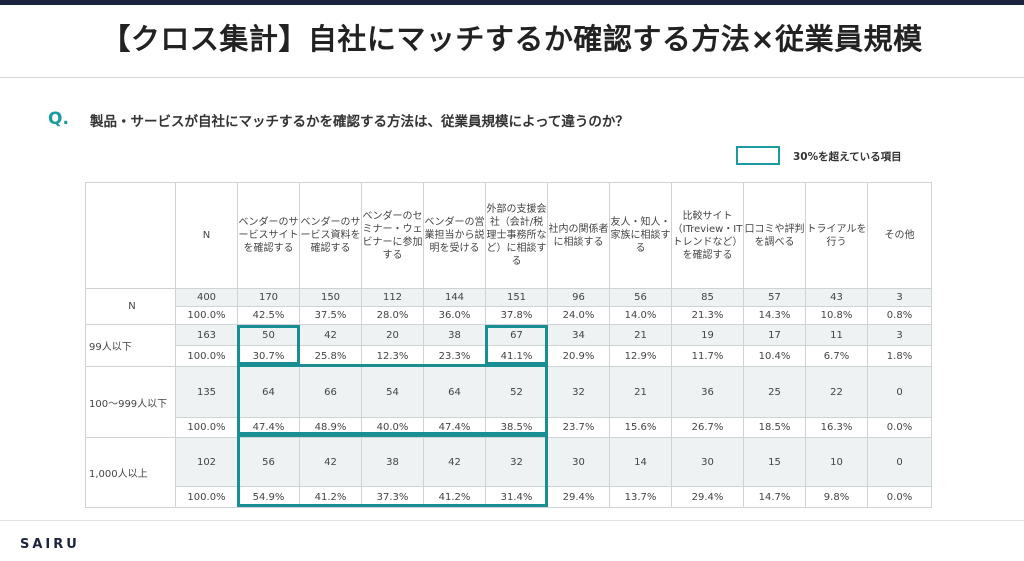  Describe the element at coordinates (707, 297) in the screenshot. I see `count-cell: 85` at that location.